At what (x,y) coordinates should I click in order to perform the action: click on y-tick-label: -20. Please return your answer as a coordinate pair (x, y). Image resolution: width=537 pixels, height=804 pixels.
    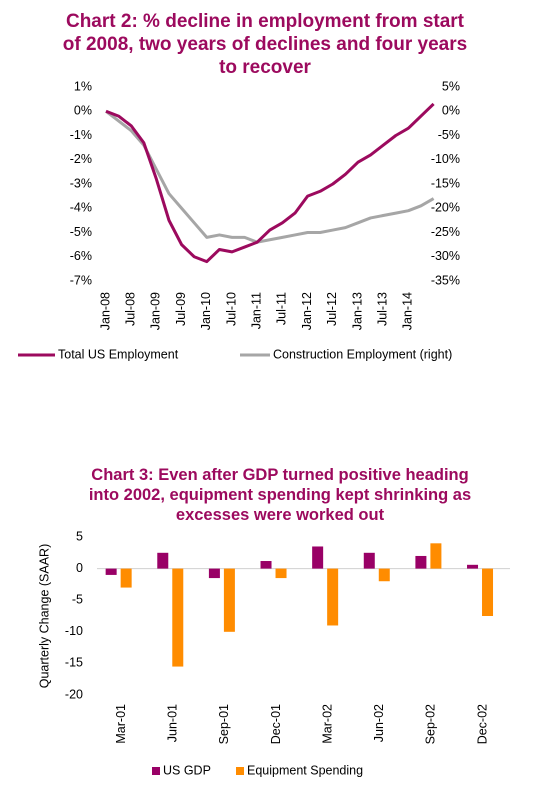
    Looking at the image, I should click on (74, 694).